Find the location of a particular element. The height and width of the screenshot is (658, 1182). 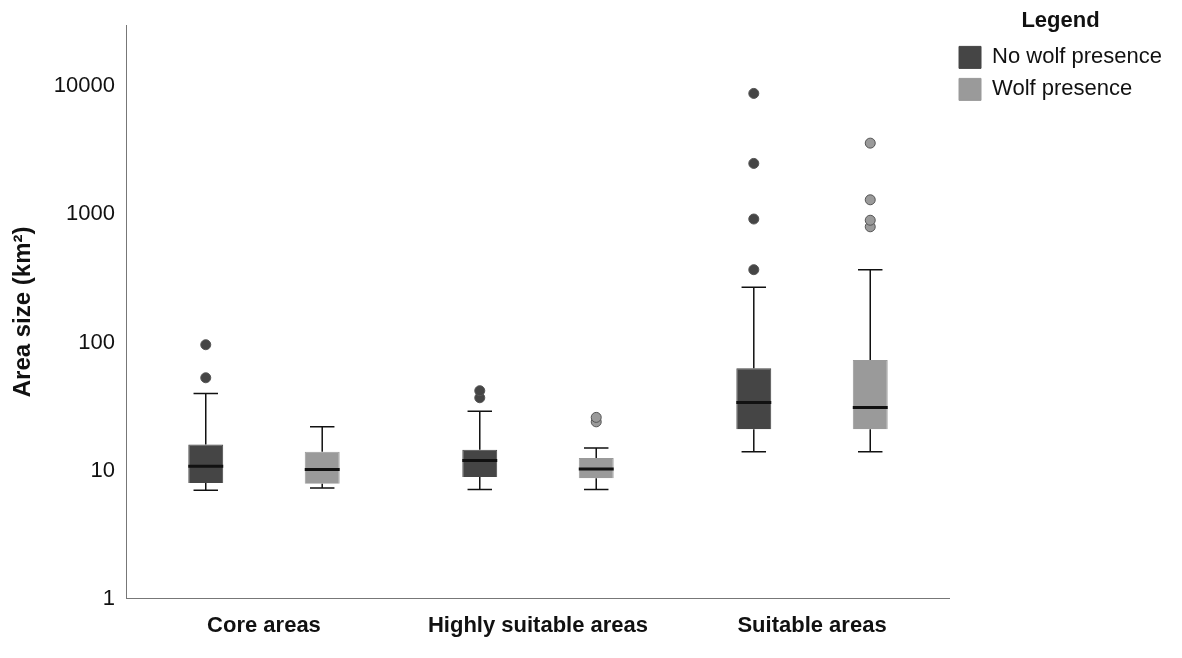

y-tick-label: 1 is located at coordinates (108, 597).